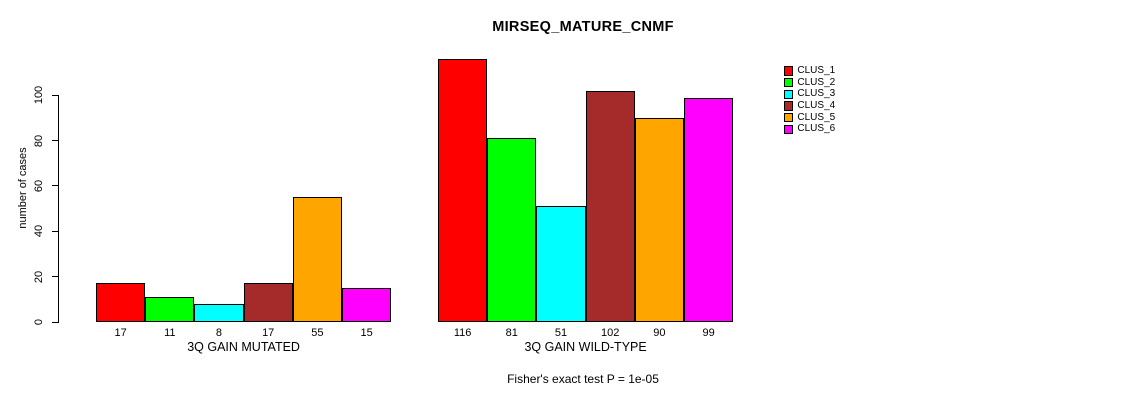  What do you see at coordinates (219, 333) in the screenshot?
I see `bar-value-label: 8` at bounding box center [219, 333].